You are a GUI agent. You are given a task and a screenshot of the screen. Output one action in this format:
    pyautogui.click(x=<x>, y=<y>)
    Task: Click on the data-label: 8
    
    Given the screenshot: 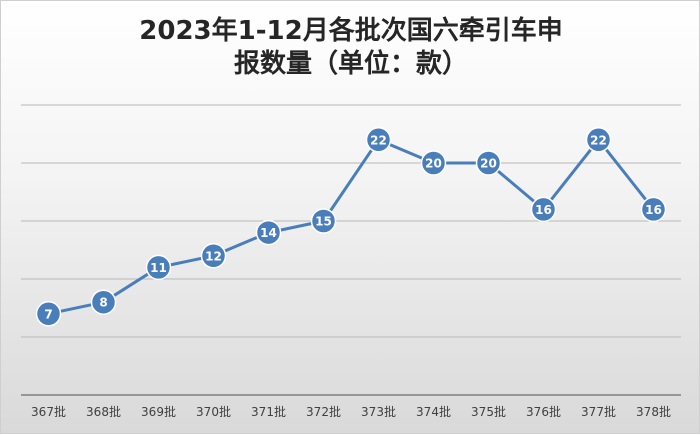 What is the action you would take?
    pyautogui.click(x=103, y=303)
    